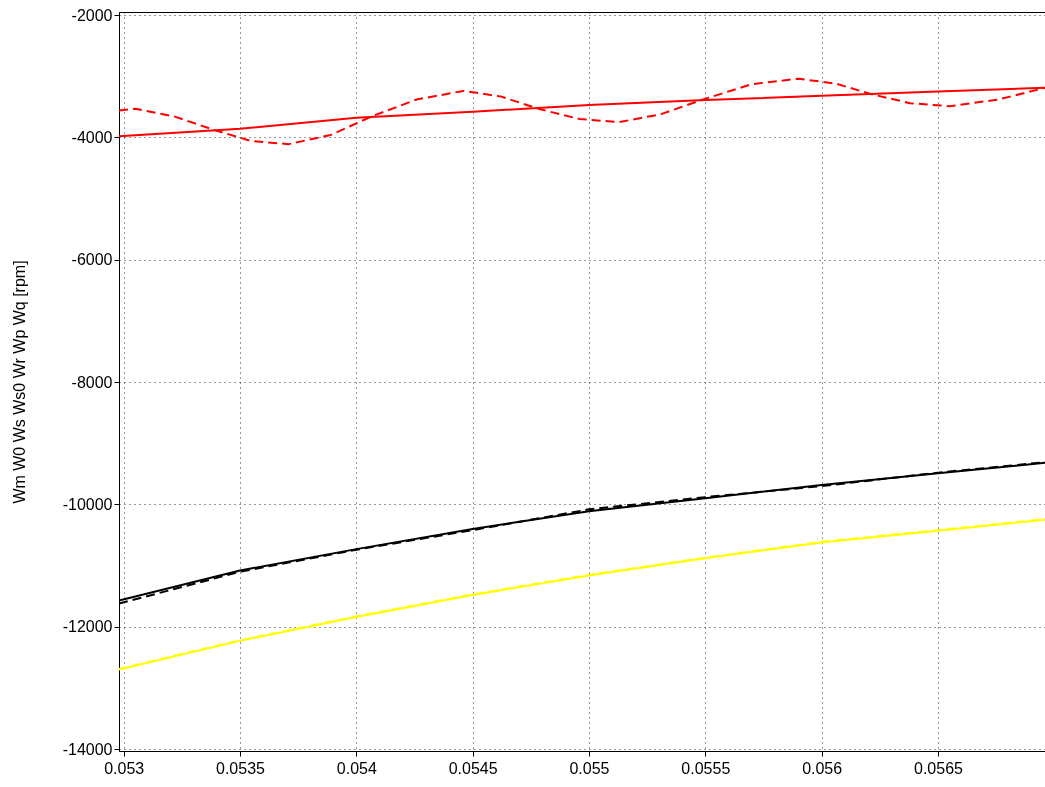  What do you see at coordinates (939, 768) in the screenshot?
I see `x-tick-label: 0.0565` at bounding box center [939, 768].